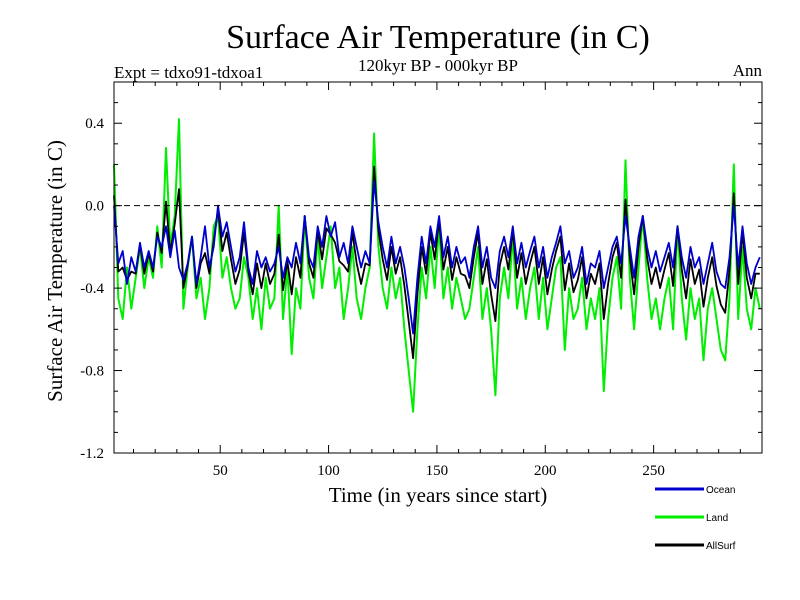 The width and height of the screenshot is (800, 600). What do you see at coordinates (545, 471) in the screenshot?
I see `x-tick-label: 200` at bounding box center [545, 471].